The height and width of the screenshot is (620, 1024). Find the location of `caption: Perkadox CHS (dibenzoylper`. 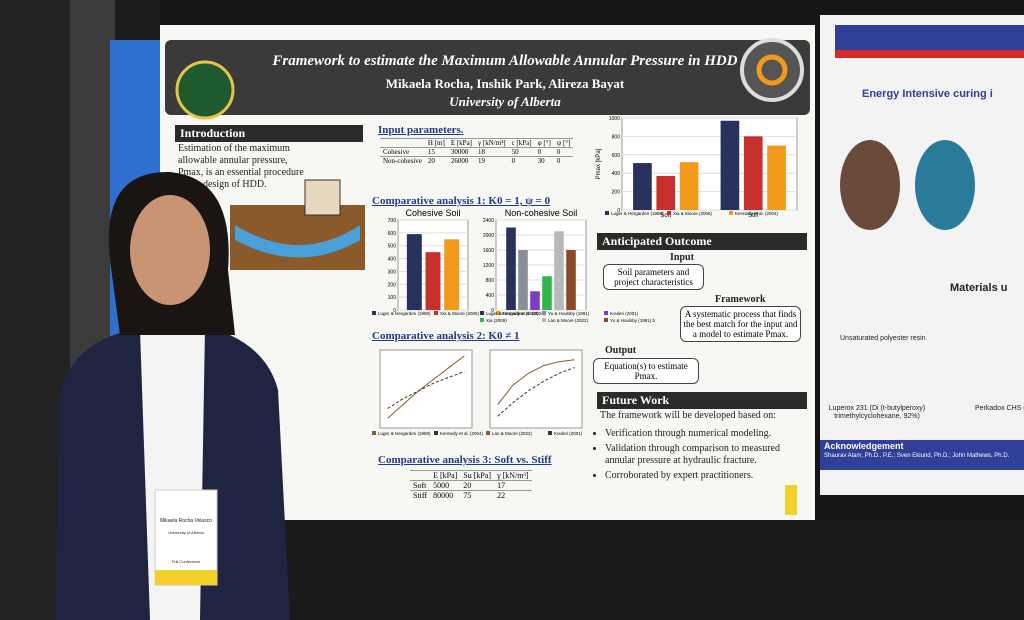

caption: Perkadox CHS (dibenzoylper is located at coordinates (999, 408).